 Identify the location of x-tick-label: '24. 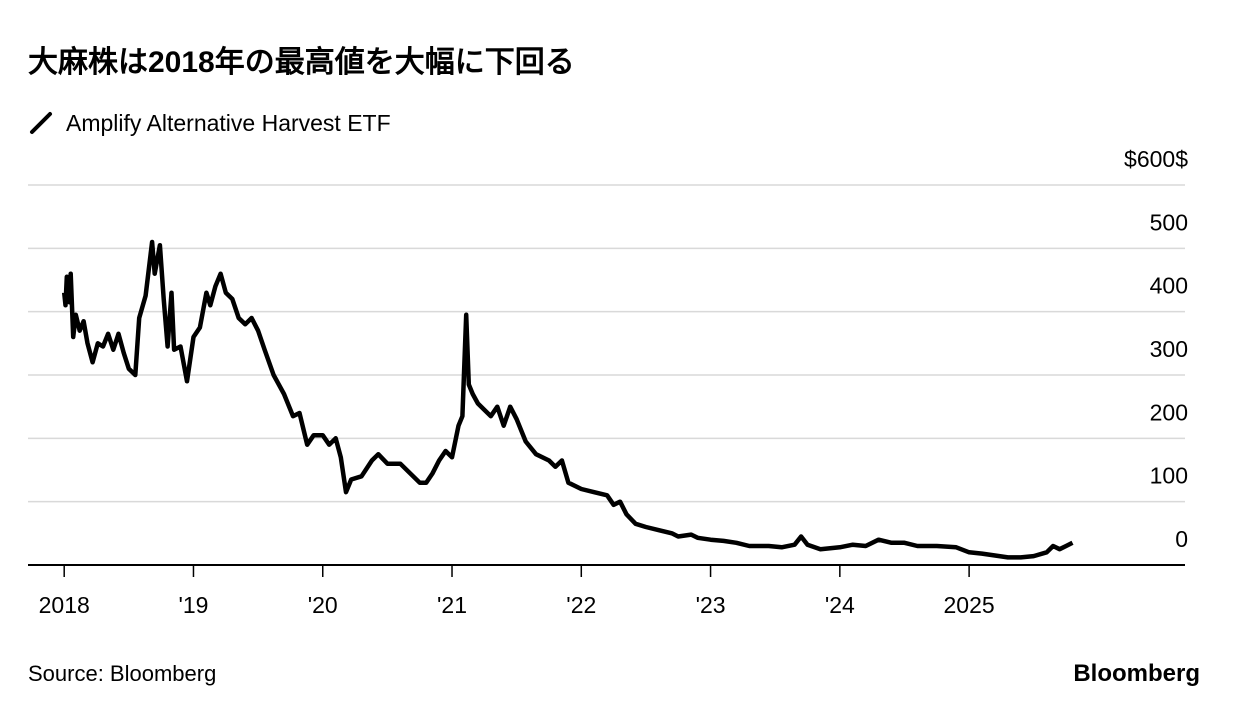
(840, 605).